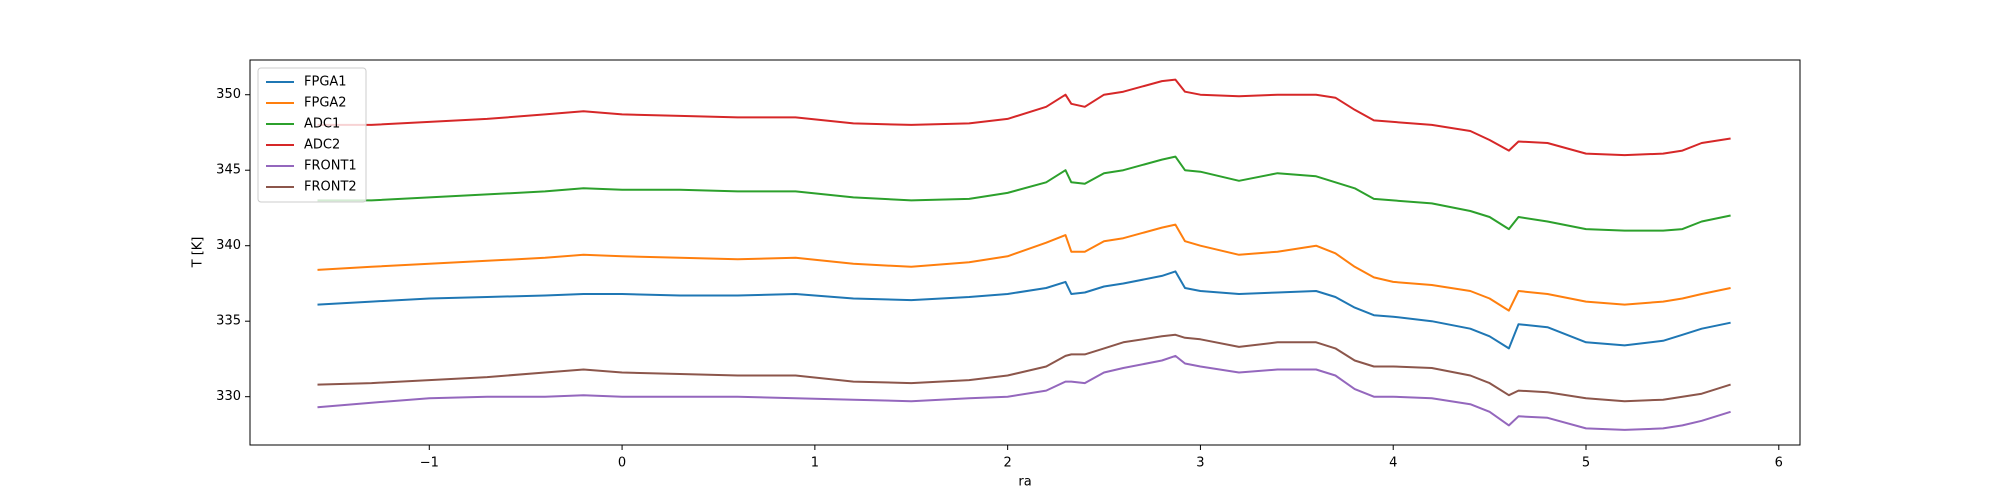 Image resolution: width=2000 pixels, height=500 pixels. Describe the element at coordinates (1200, 463) in the screenshot. I see `x-tick-label: 3` at that location.